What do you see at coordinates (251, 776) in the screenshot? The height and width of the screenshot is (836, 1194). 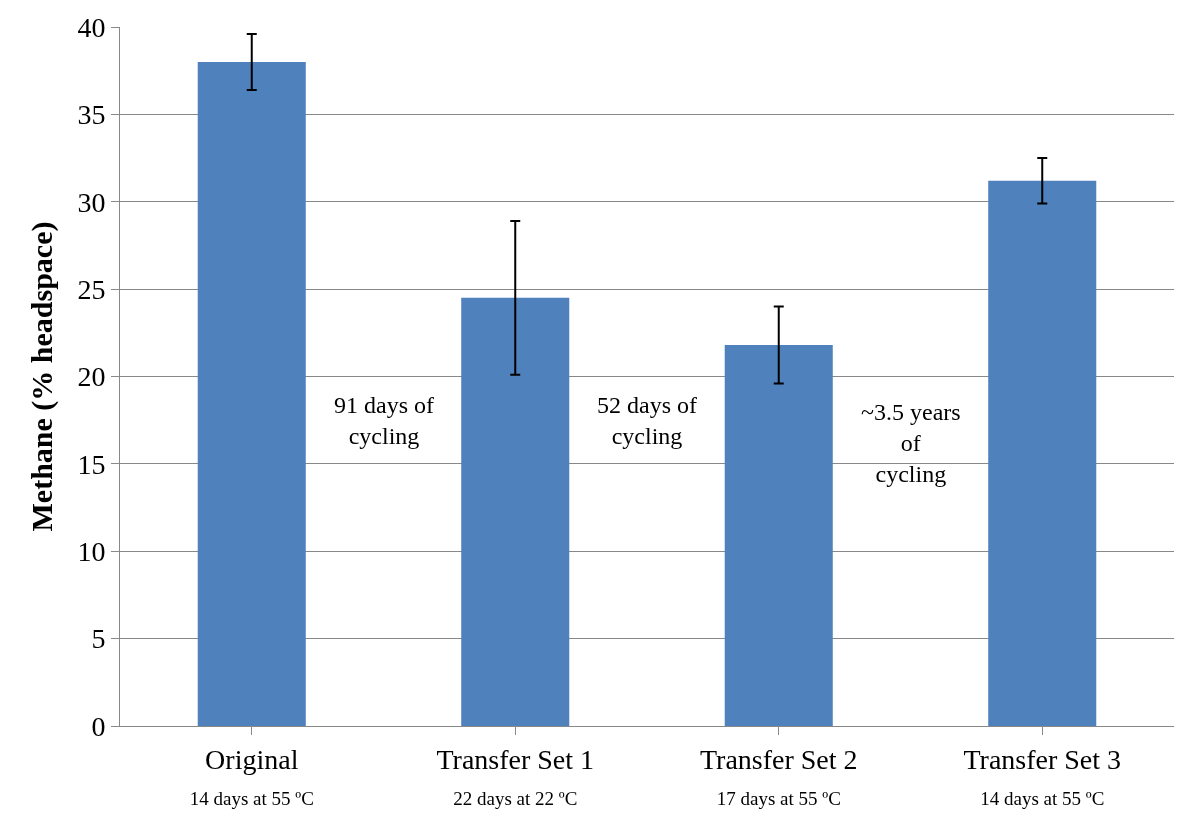 I see `x-tick-label: Original 14 days at 55 ºC` at bounding box center [251, 776].